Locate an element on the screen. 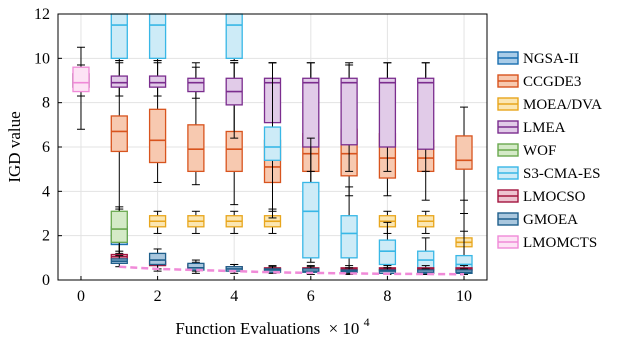 The width and height of the screenshot is (621, 344). legend-entry-wof: WOF is located at coordinates (526, 151).